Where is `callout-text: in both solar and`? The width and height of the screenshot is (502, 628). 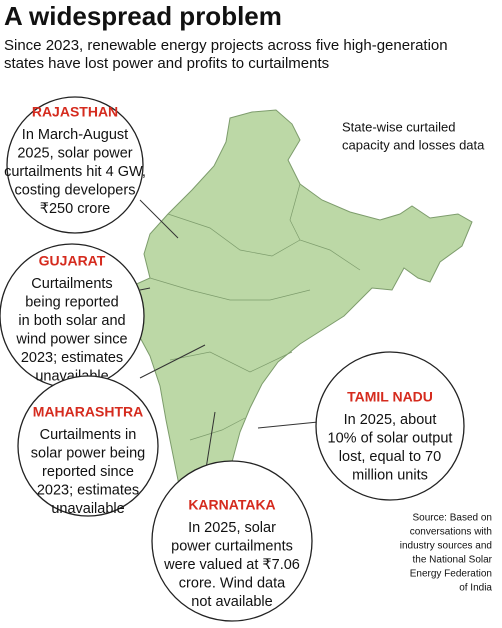 callout-text: in both solar and is located at coordinates (71, 321).